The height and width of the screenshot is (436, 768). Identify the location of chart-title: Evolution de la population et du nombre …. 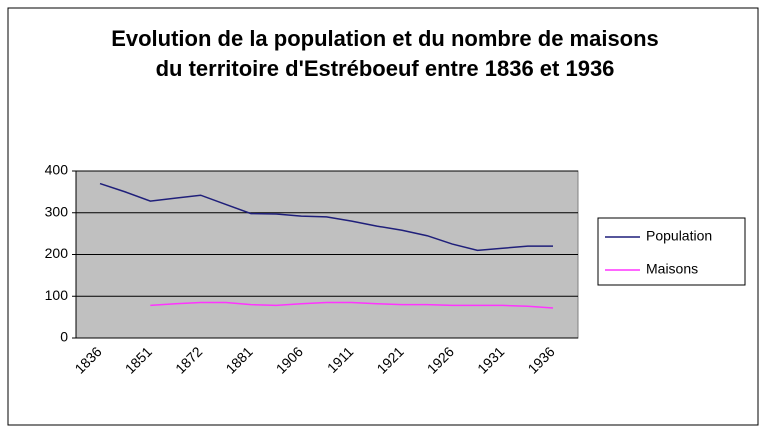
(385, 53).